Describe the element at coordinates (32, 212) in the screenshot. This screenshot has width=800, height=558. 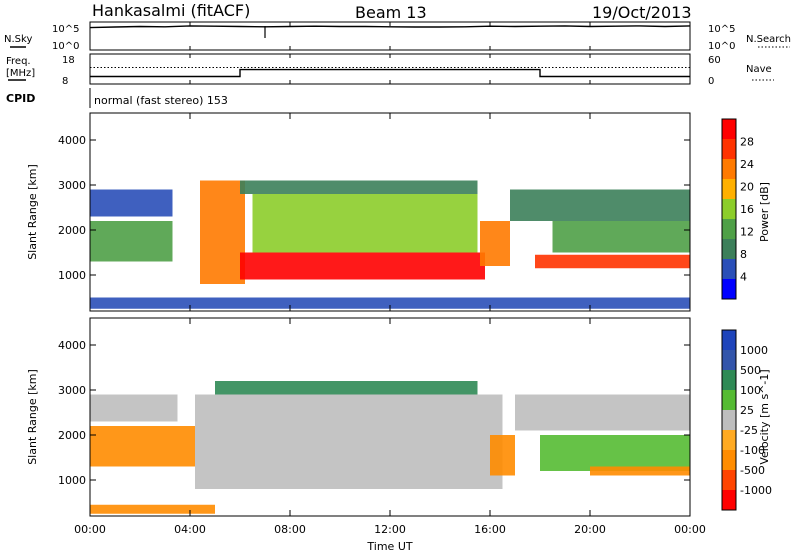
I see `power-y-label: Slant Range [km]` at that location.